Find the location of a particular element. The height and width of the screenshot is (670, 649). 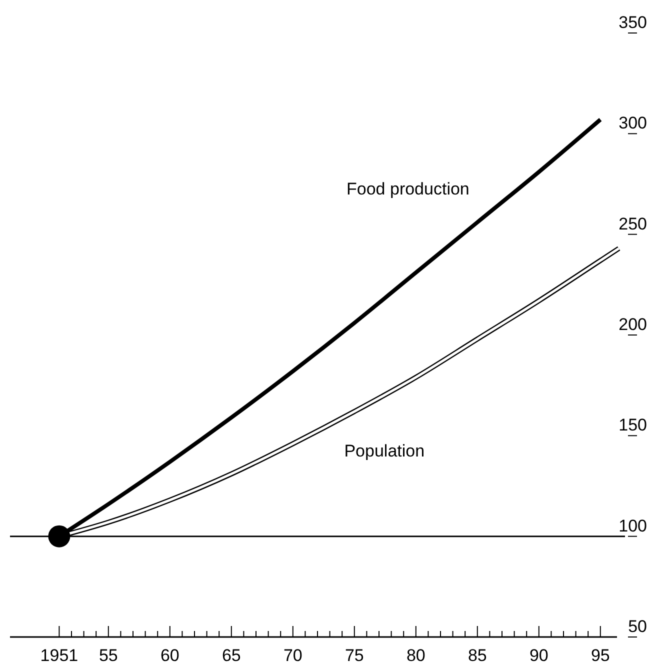

y-tick-label: 100 is located at coordinates (632, 526).